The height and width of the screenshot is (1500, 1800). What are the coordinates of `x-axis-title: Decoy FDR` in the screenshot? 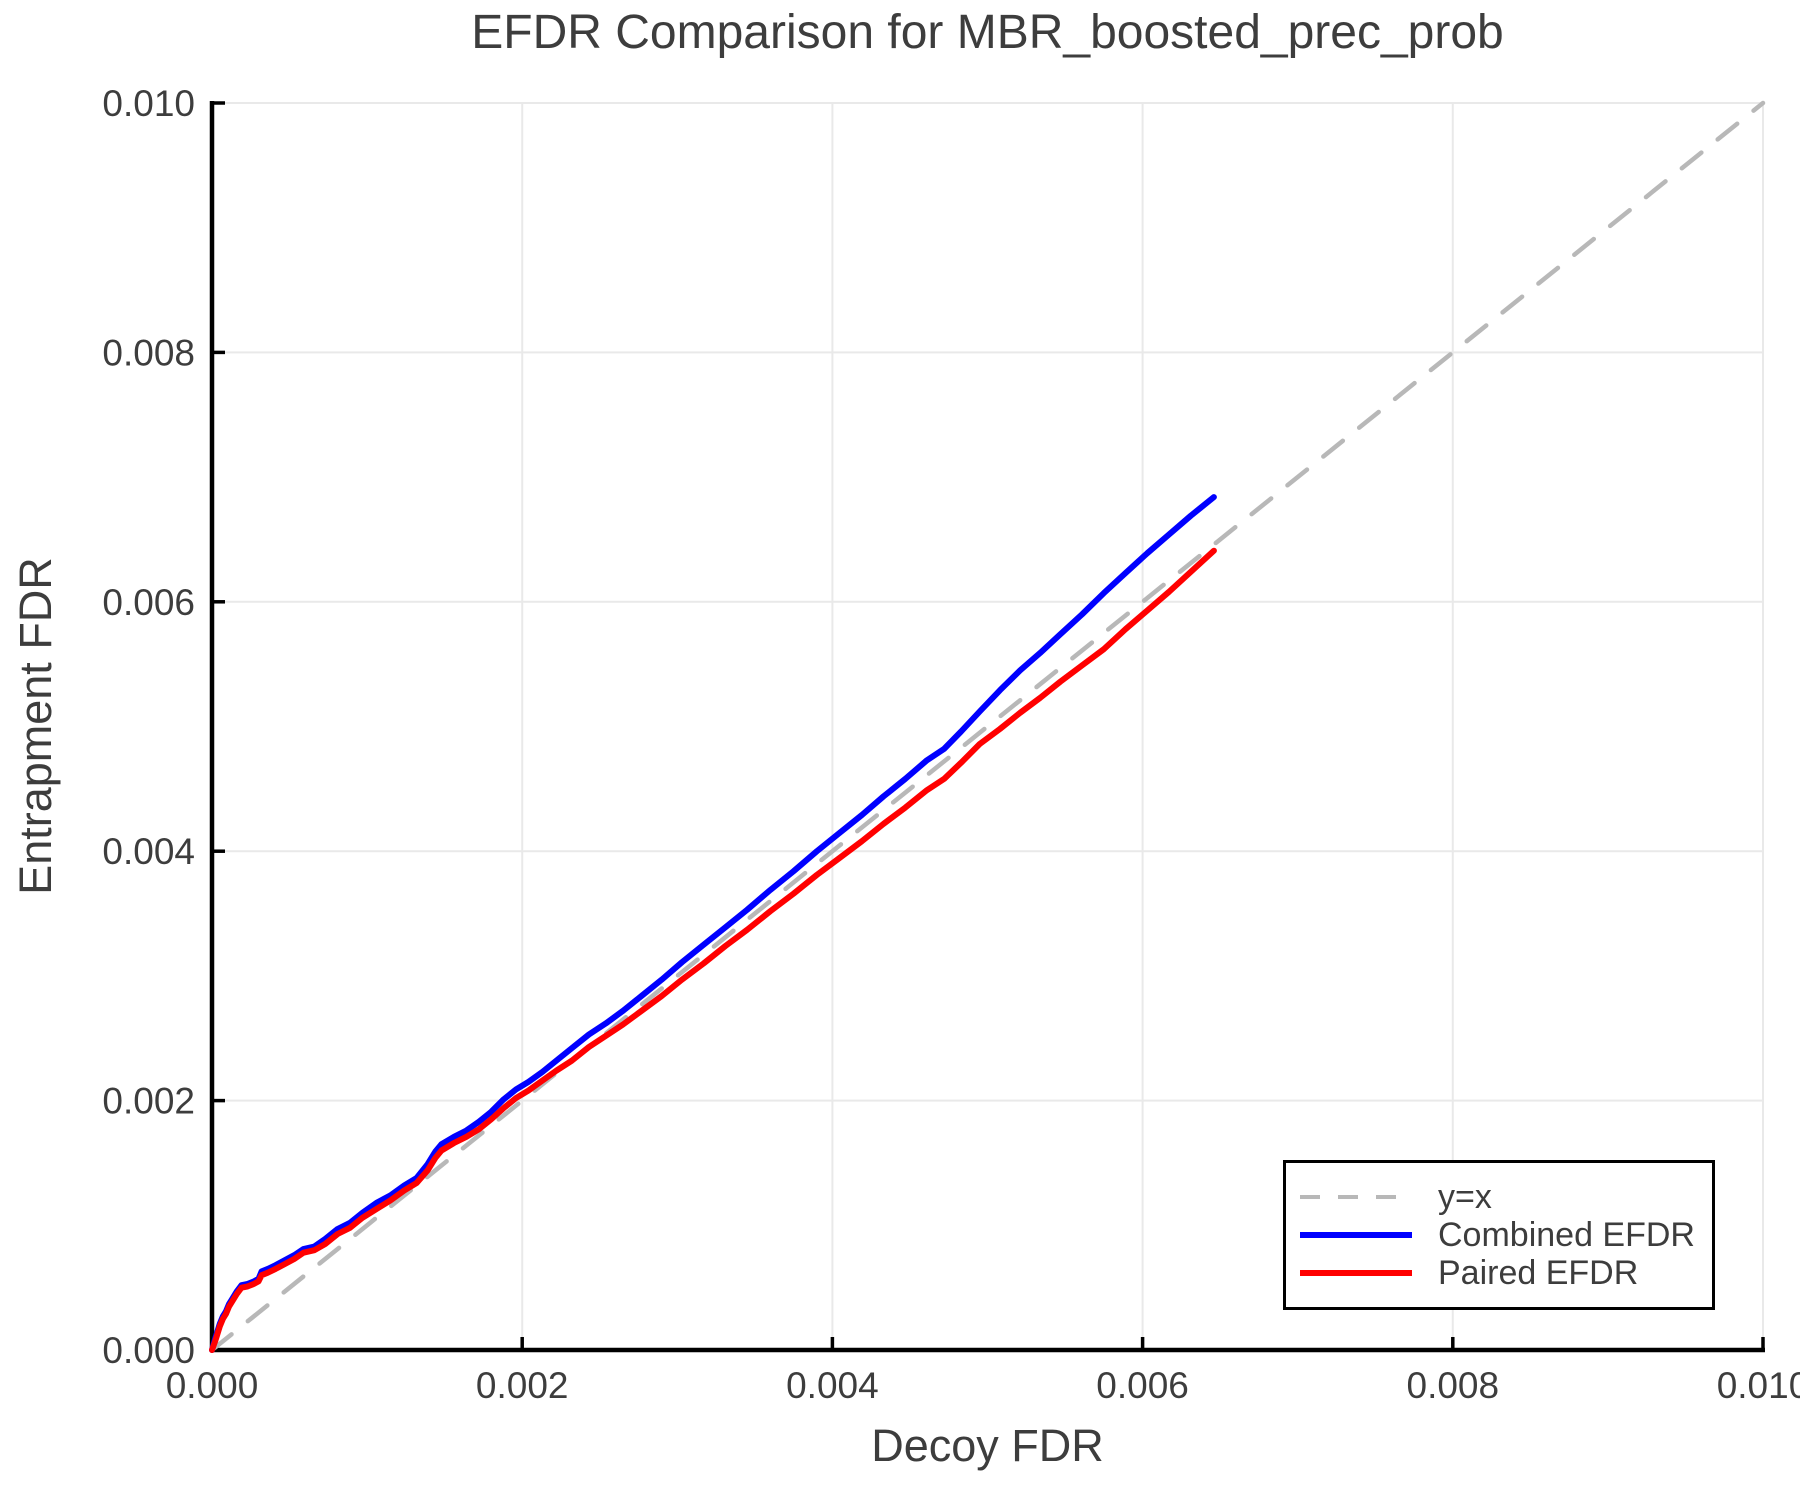 It's located at (987, 1445).